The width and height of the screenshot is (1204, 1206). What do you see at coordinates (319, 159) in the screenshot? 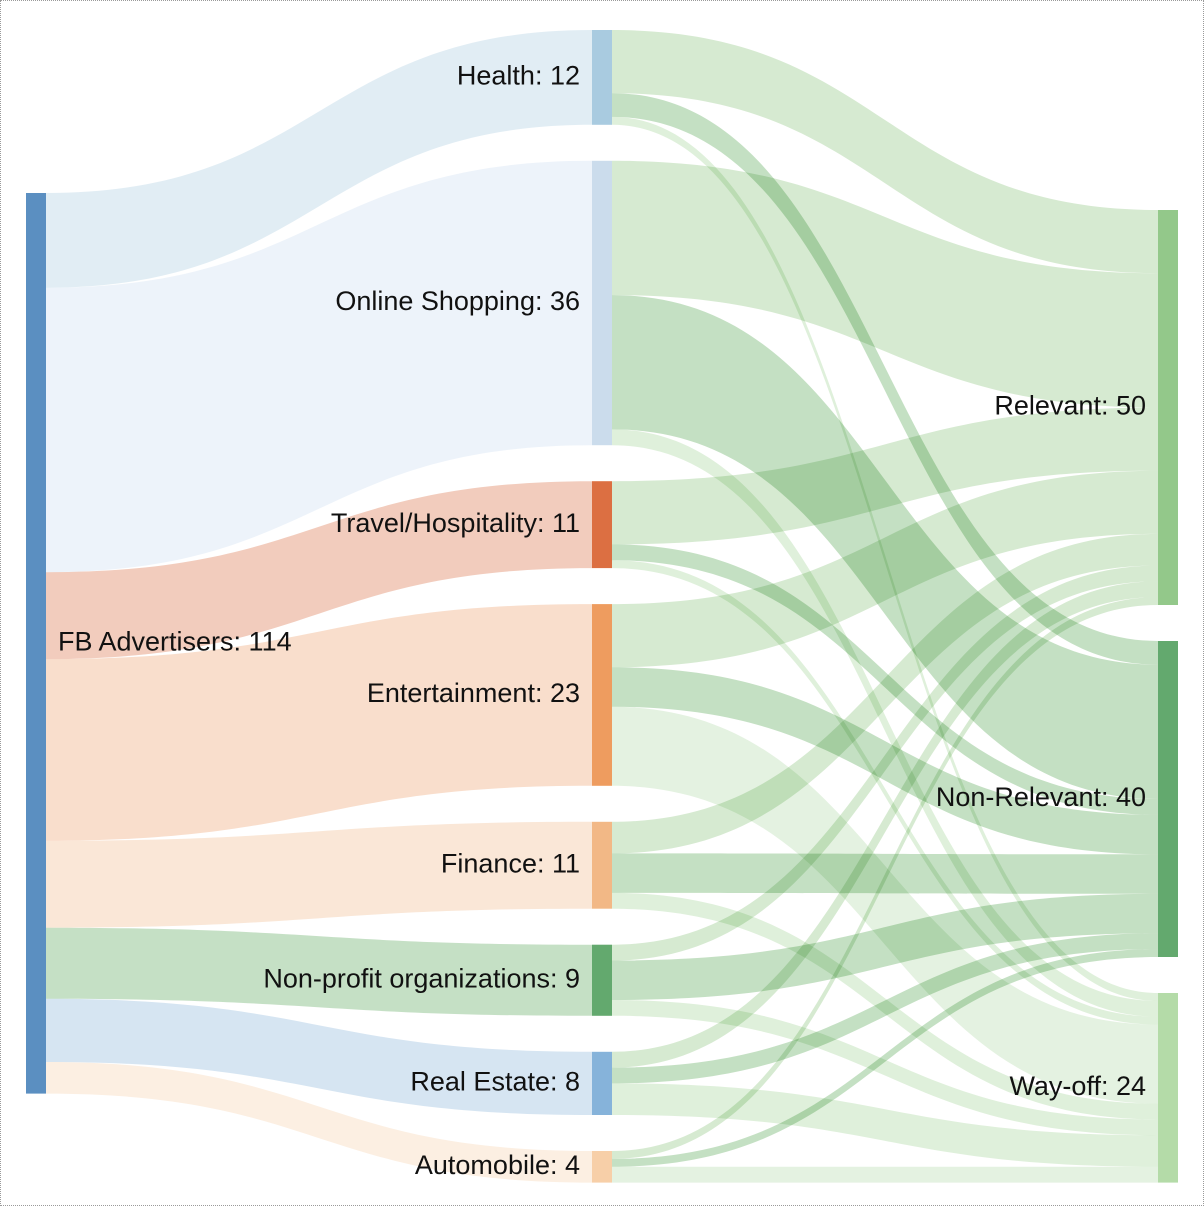
I see `link-fb-to-health` at bounding box center [319, 159].